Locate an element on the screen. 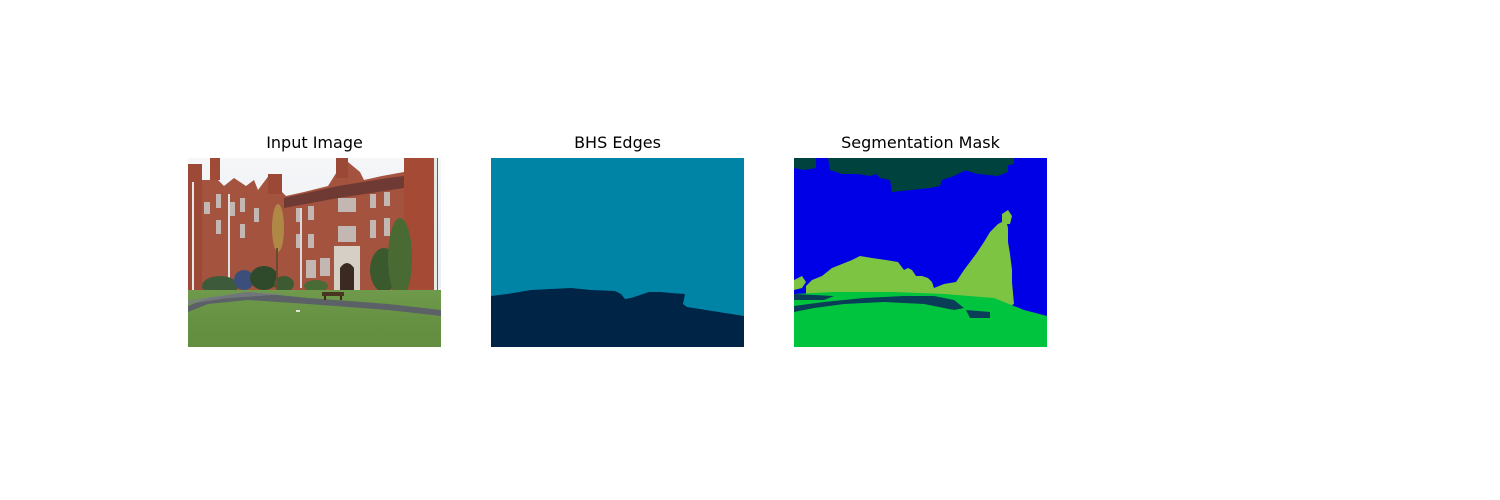 The image size is (1500, 500). input-image-title: Input Image is located at coordinates (314, 142).